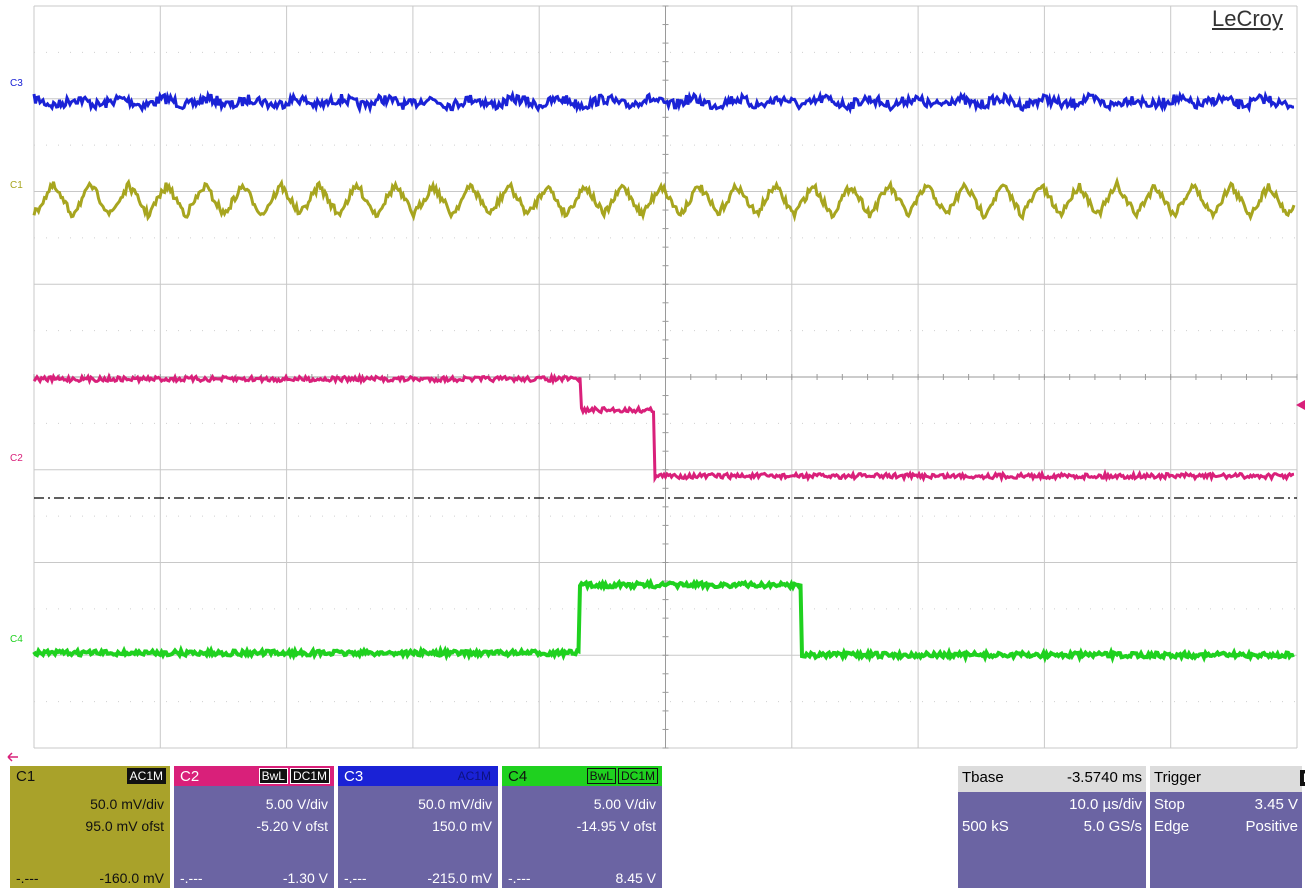 This screenshot has height=891, width=1305. Describe the element at coordinates (1112, 826) in the screenshot. I see `sample-rate: 5.0 GS/s` at that location.